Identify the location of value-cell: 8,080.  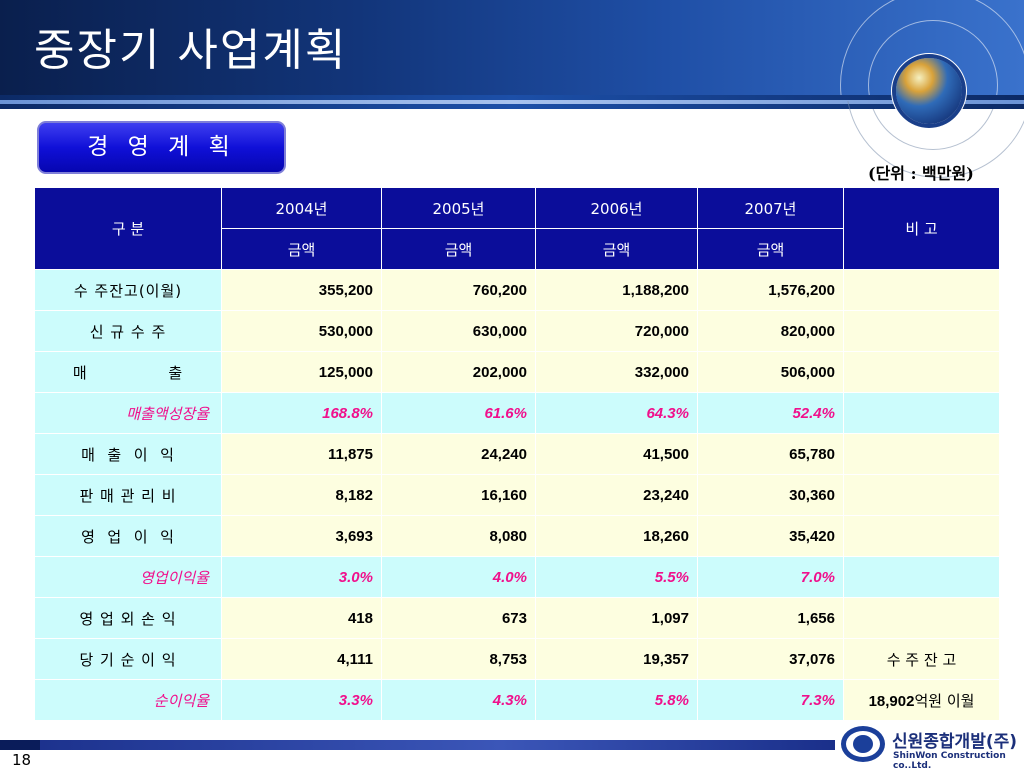
(458, 536).